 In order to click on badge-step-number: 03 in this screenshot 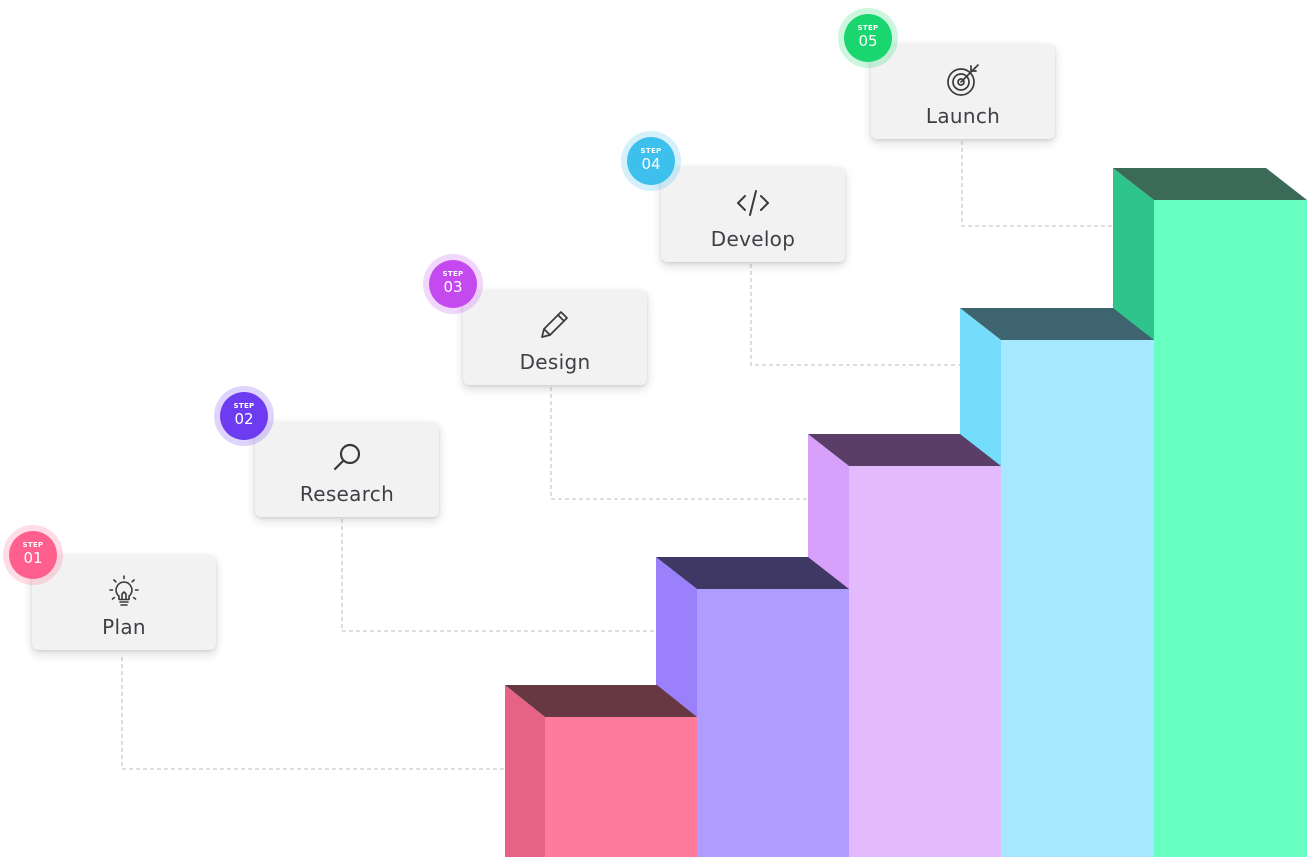, I will do `click(453, 287)`.